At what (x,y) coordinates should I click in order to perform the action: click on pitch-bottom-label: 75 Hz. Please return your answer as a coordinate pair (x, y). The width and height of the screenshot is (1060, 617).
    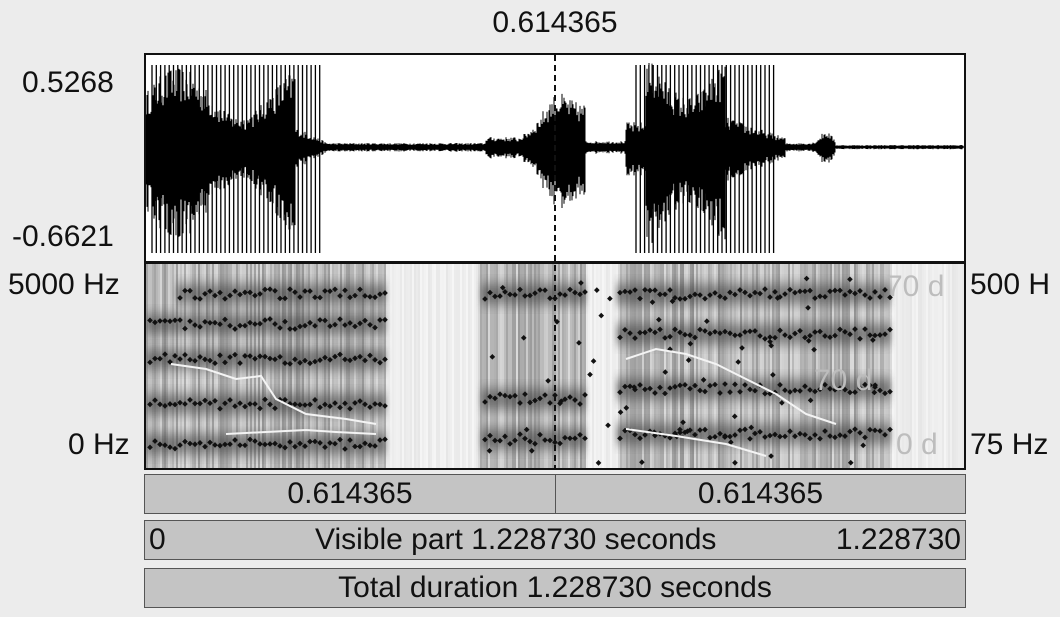
    Looking at the image, I should click on (1009, 444).